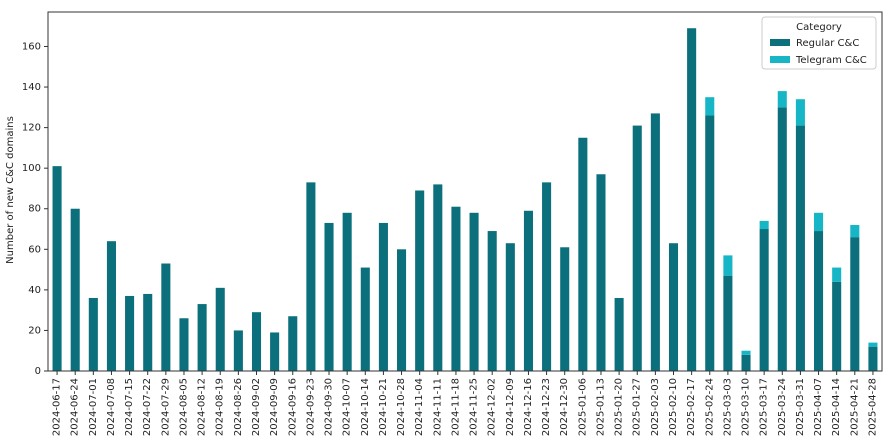 The height and width of the screenshot is (444, 888). I want to click on x-tick-label: 2025-04-21, so click(854, 407).